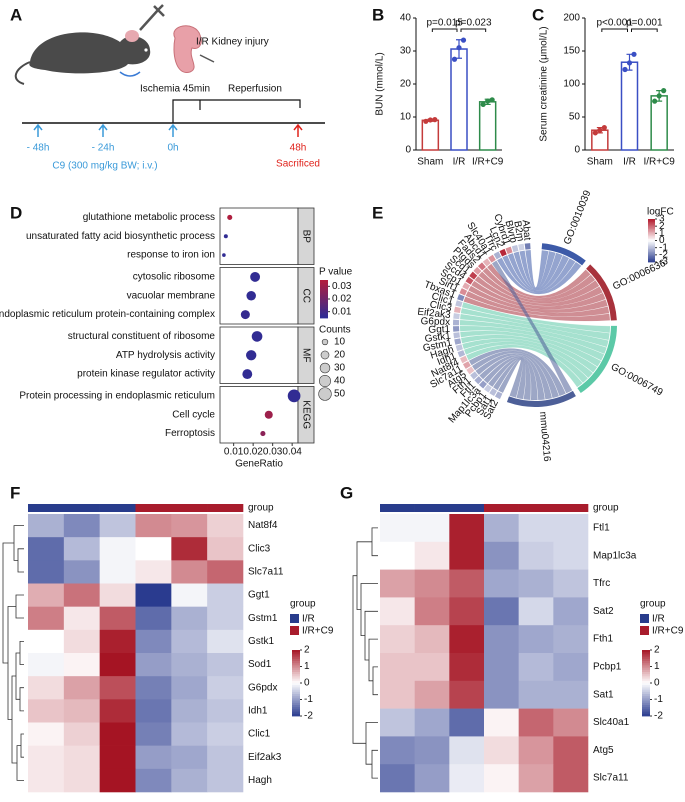 This screenshot has height=802, width=685. Describe the element at coordinates (518, 231) in the screenshot. I see `gene-label: B2m` at that location.